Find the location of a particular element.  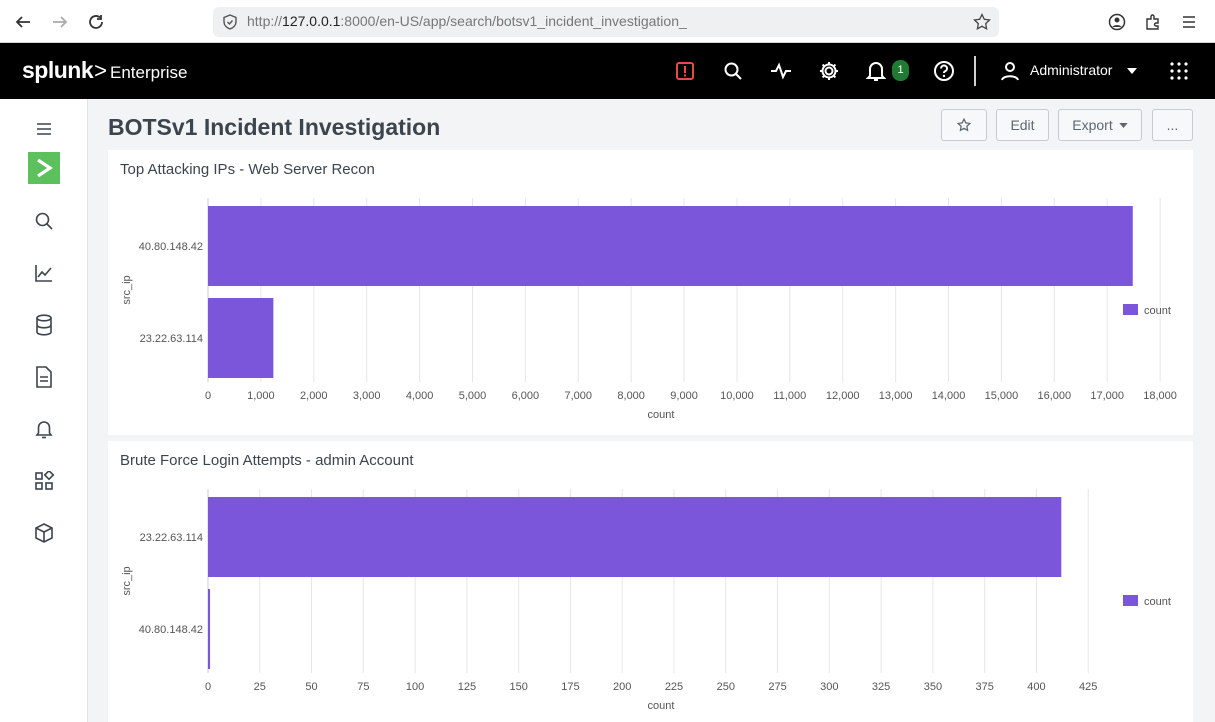

x-tick-label: 13,000 is located at coordinates (896, 396).